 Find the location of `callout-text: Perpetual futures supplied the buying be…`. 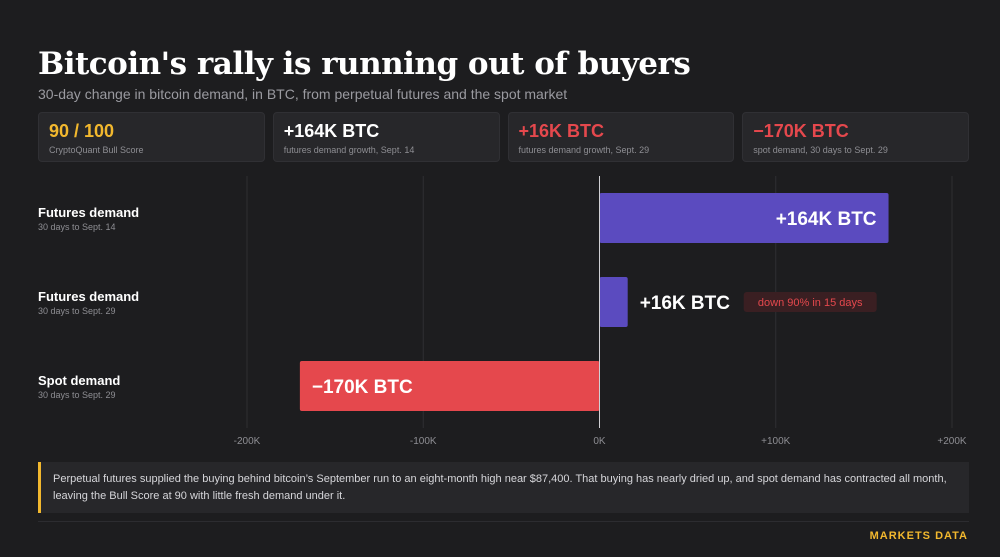

callout-text: Perpetual futures supplied the buying be… is located at coordinates (500, 487).